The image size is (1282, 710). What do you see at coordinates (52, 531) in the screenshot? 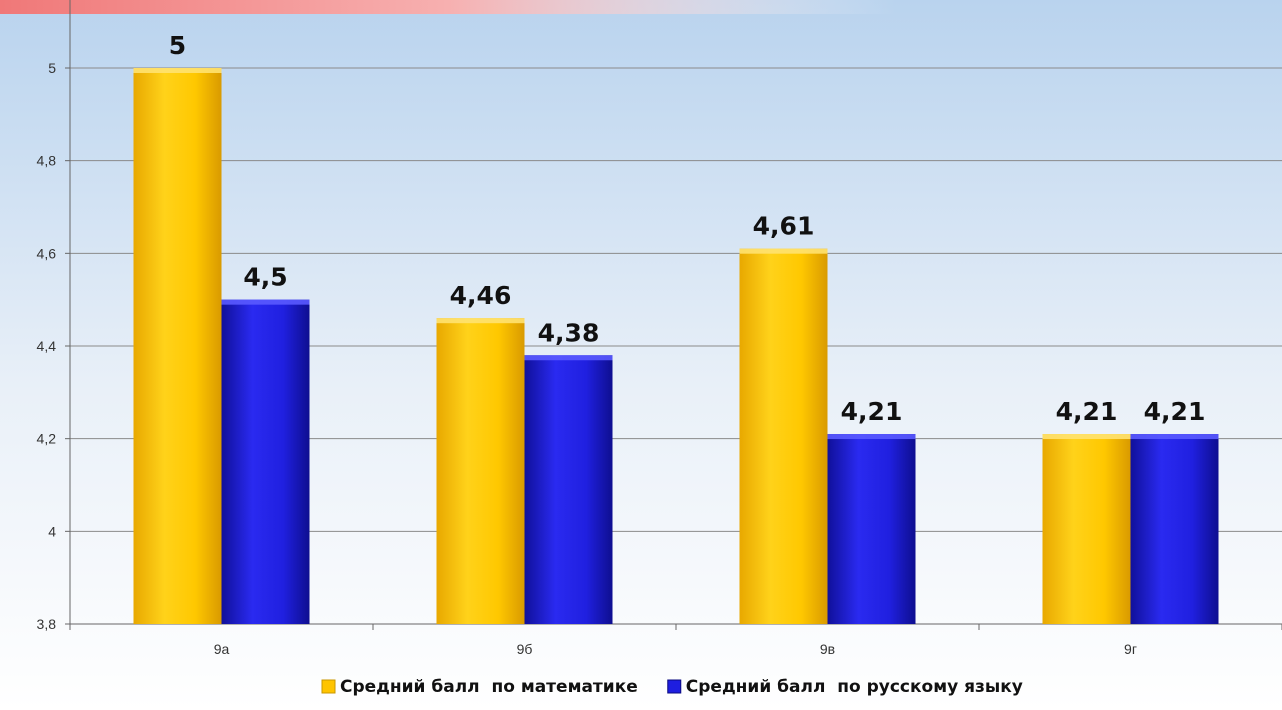
I see `y-tick-label: 4` at bounding box center [52, 531].